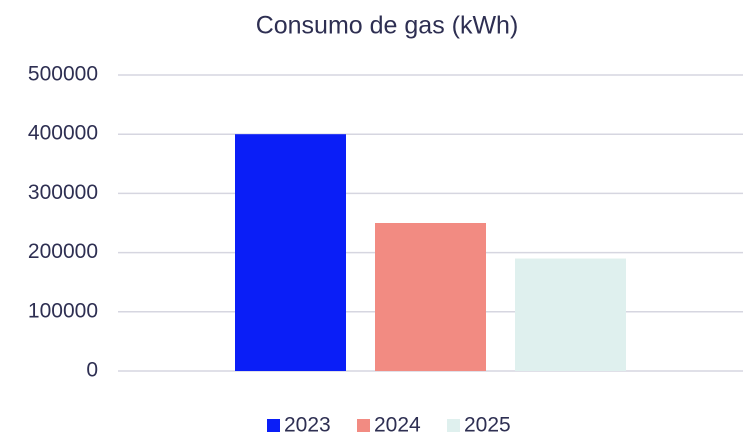 Image resolution: width=743 pixels, height=434 pixels. Describe the element at coordinates (387, 26) in the screenshot. I see `chart-title: Consumo de gas (kWh)` at that location.